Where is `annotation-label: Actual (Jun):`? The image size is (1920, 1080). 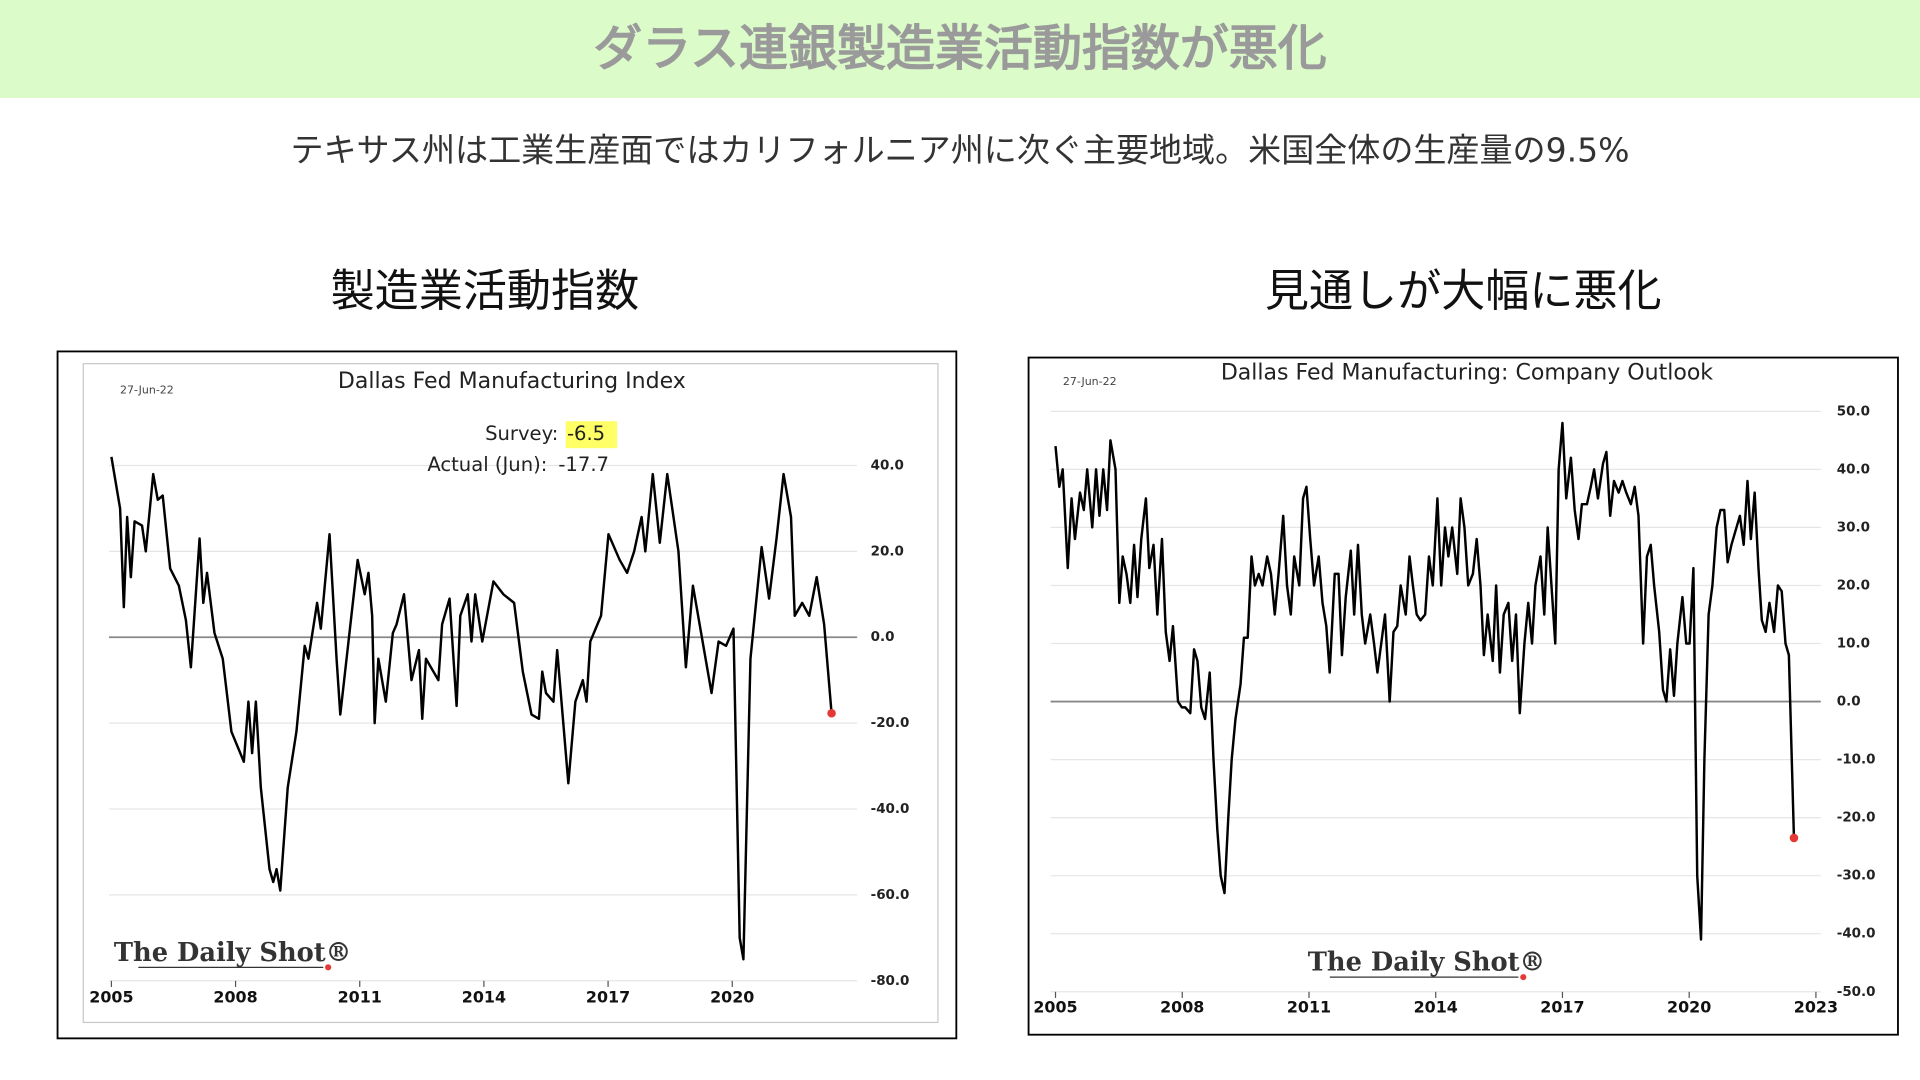
annotation-label: Actual (Jun): is located at coordinates (487, 464).